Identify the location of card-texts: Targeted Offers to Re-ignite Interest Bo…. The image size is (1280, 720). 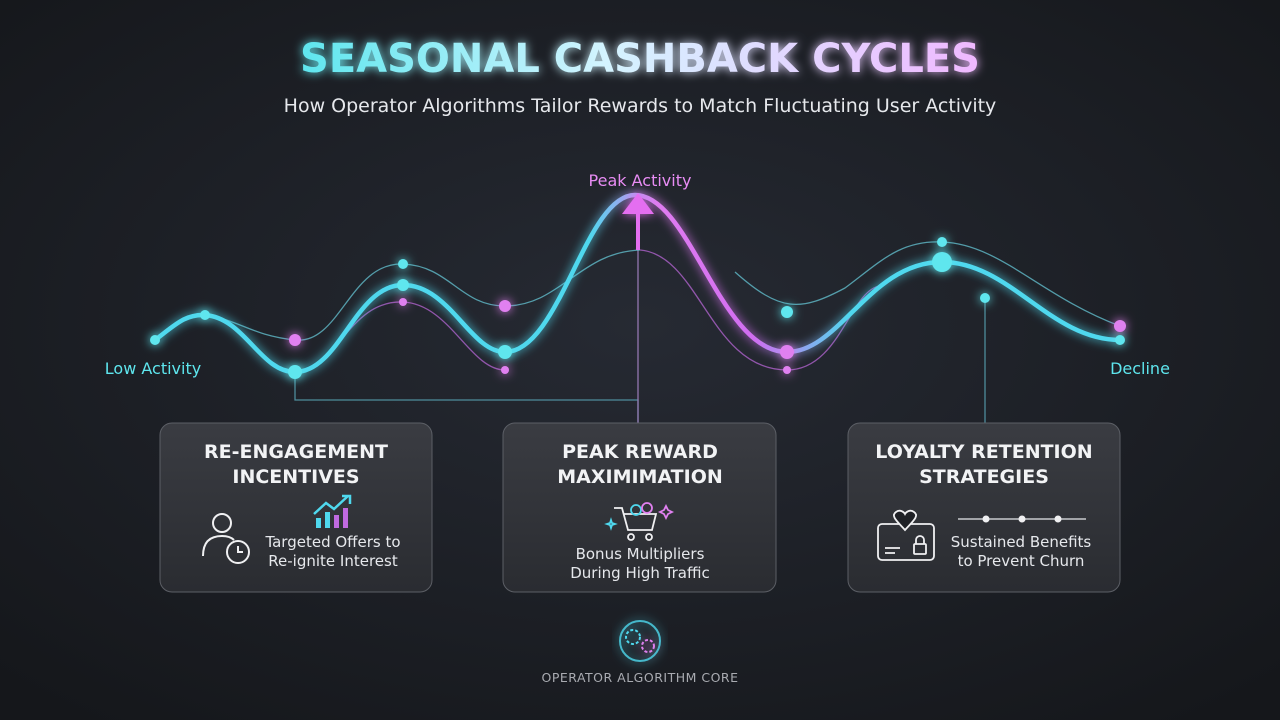
(677, 557).